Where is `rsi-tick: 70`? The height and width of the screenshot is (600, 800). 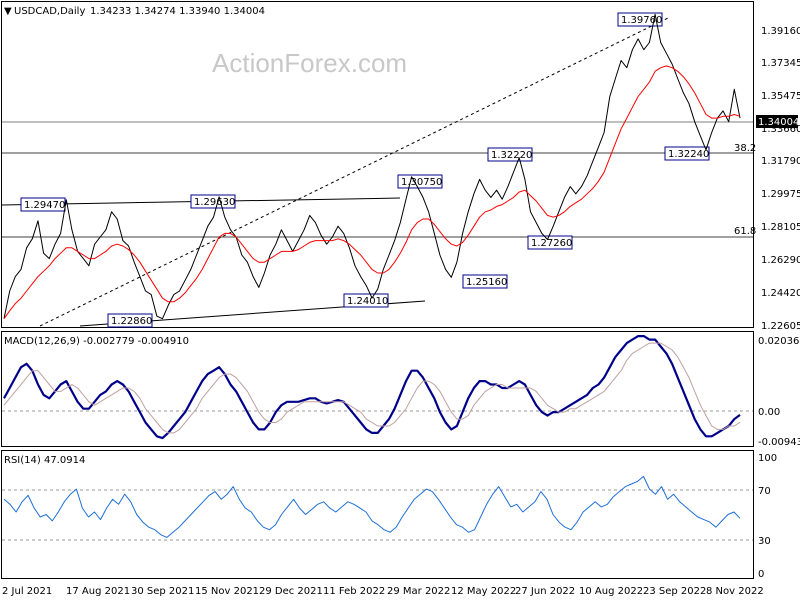 rsi-tick: 70 is located at coordinates (764, 491).